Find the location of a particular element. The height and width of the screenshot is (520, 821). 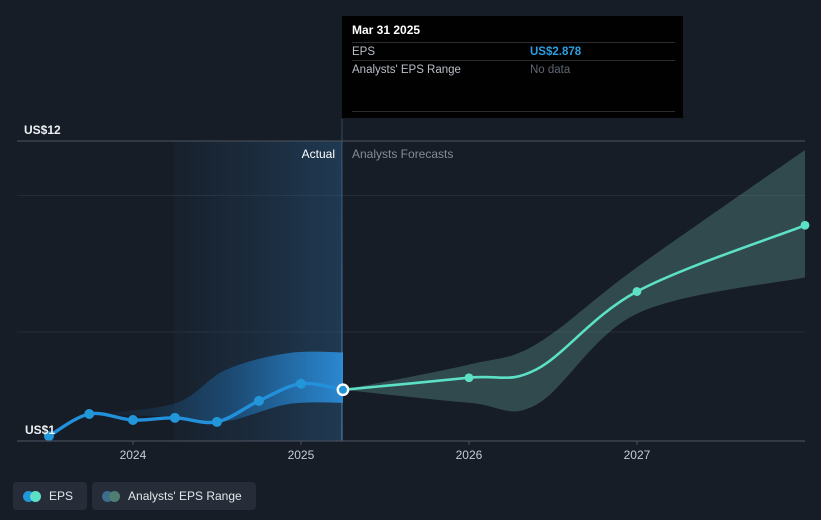

x-tick-label-2025: 2025 is located at coordinates (301, 455).